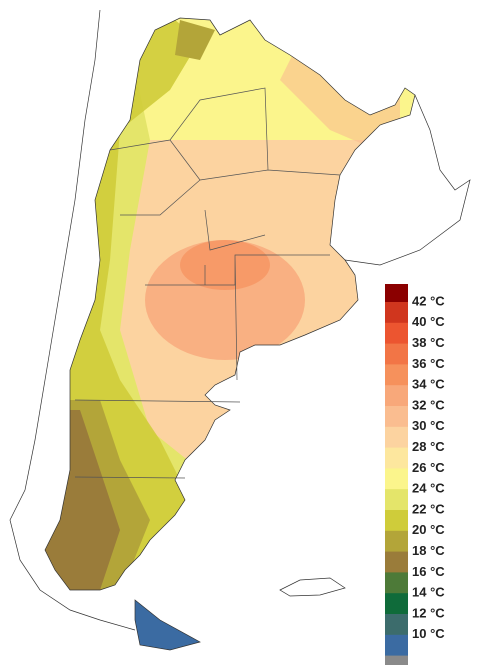 The image size is (481, 670). Describe the element at coordinates (428, 633) in the screenshot. I see `legend-label: 10 °C` at that location.